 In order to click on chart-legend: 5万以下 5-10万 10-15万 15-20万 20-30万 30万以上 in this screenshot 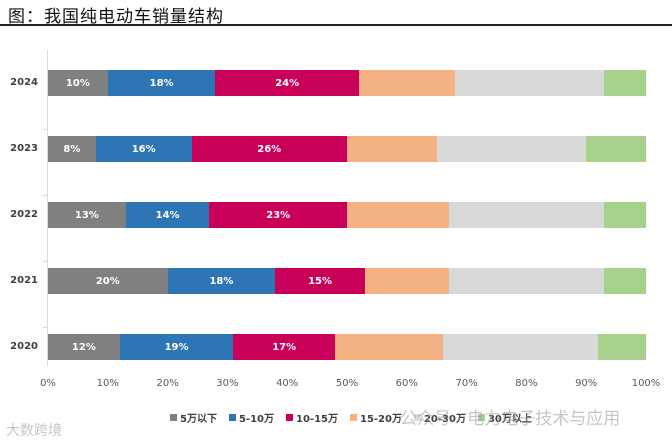, I will do `click(351, 417)`.